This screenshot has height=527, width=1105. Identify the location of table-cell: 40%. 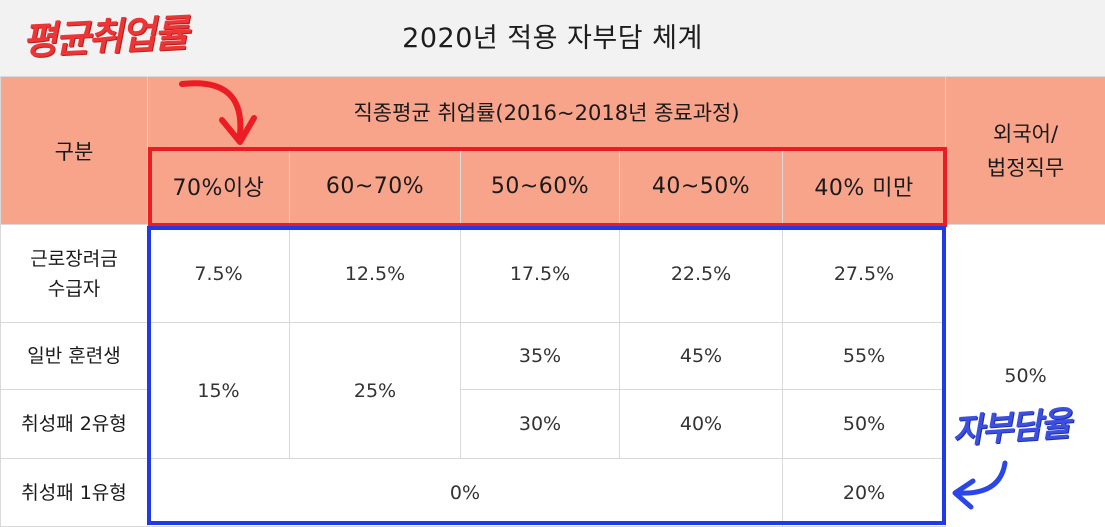
(701, 424).